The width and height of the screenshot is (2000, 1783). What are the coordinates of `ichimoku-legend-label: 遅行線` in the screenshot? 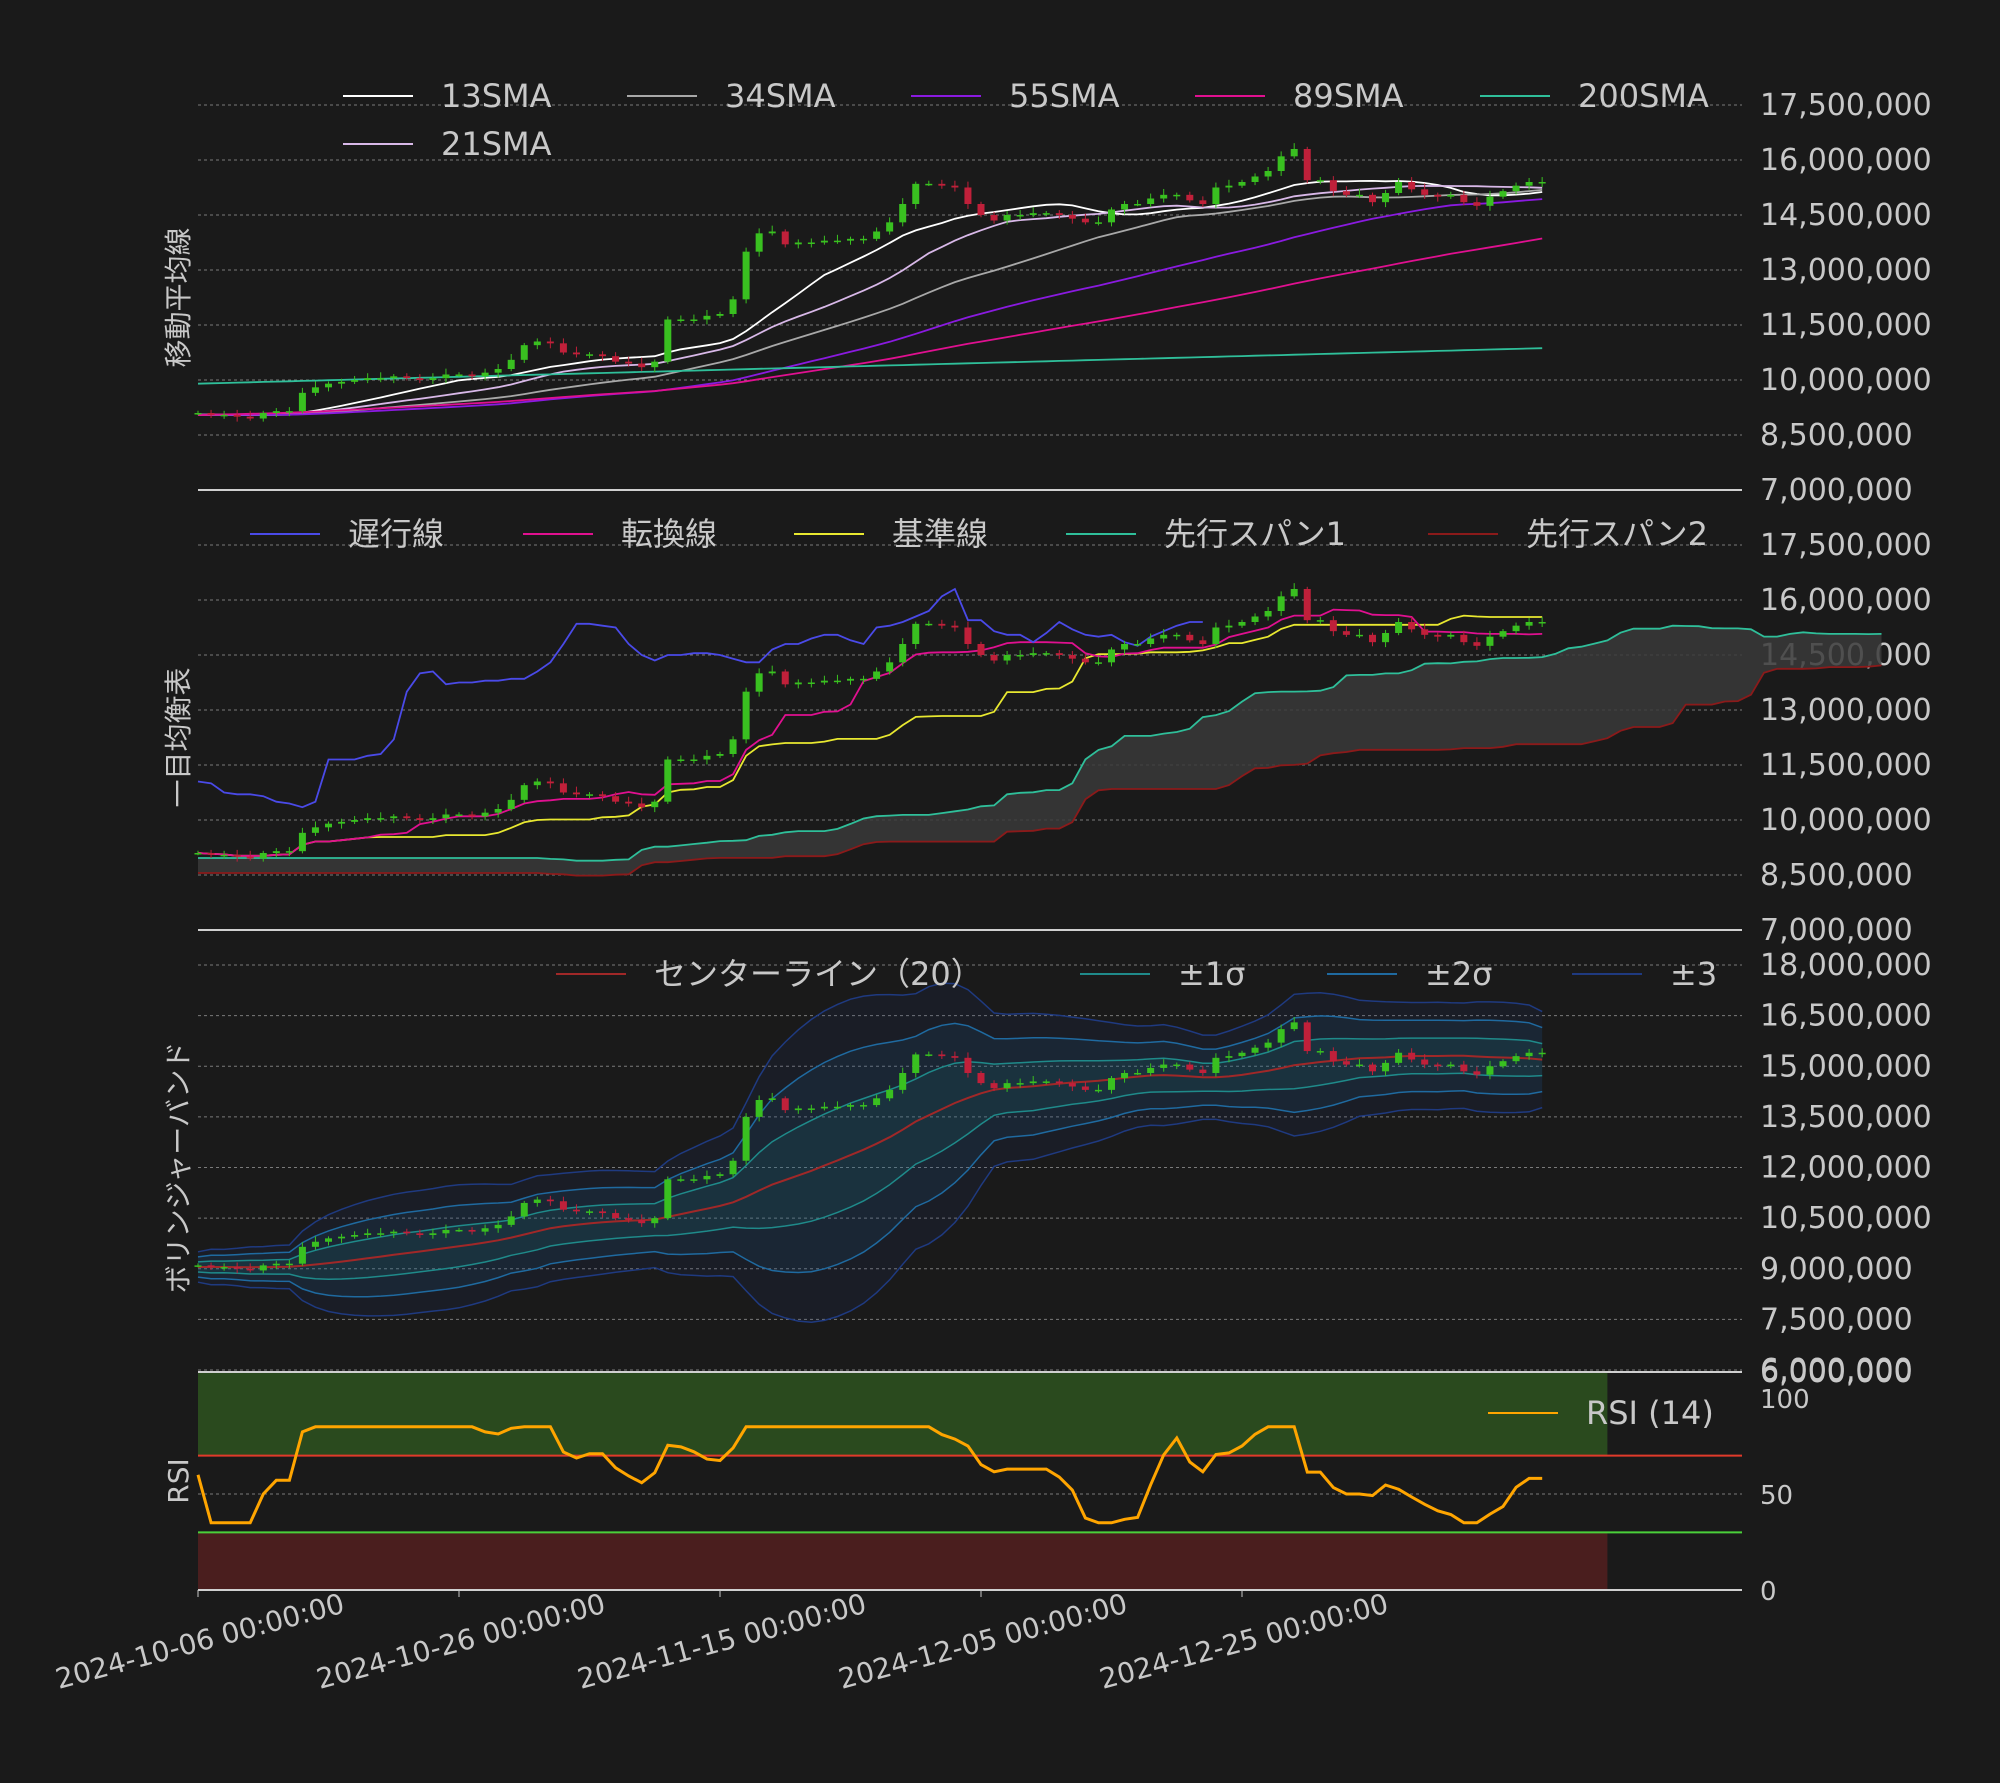 It's located at (396, 534).